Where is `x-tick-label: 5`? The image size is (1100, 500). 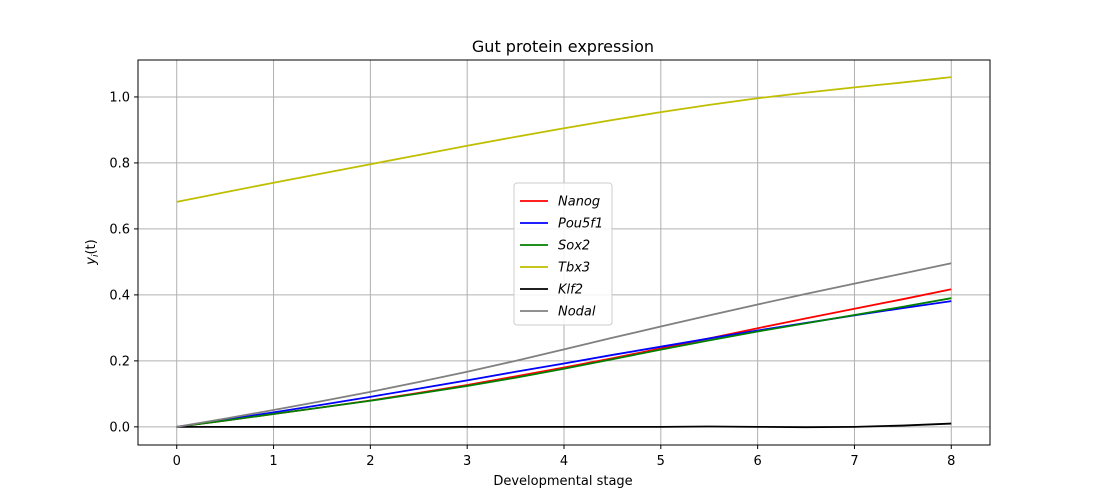 x-tick-label: 5 is located at coordinates (661, 461).